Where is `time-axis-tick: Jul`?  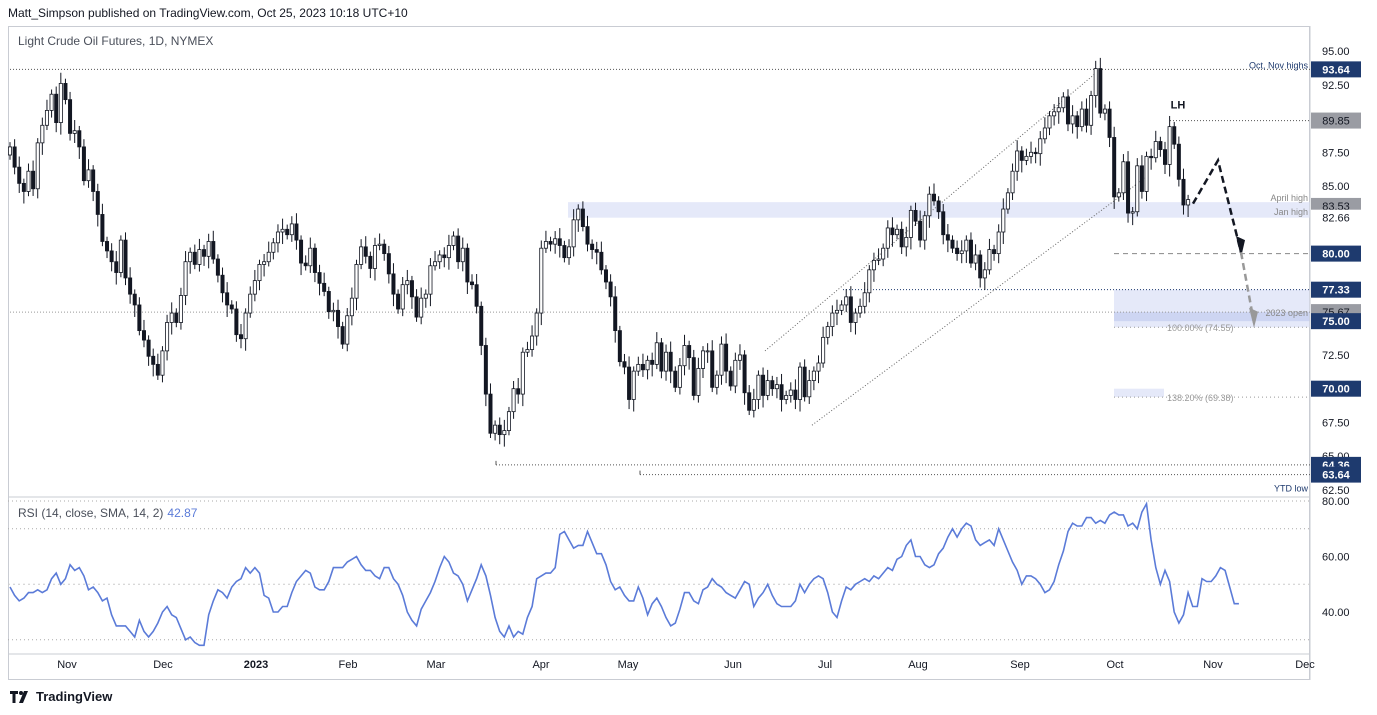
time-axis-tick: Jul is located at coordinates (825, 665).